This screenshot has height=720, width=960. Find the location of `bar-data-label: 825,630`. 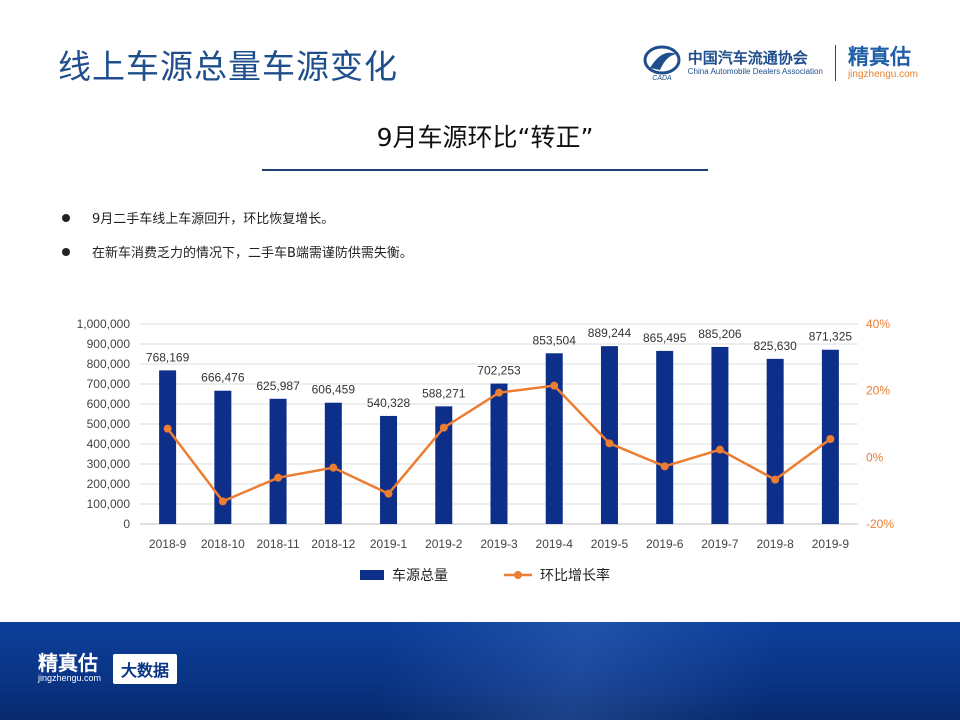

bar-data-label: 825,630 is located at coordinates (775, 346).